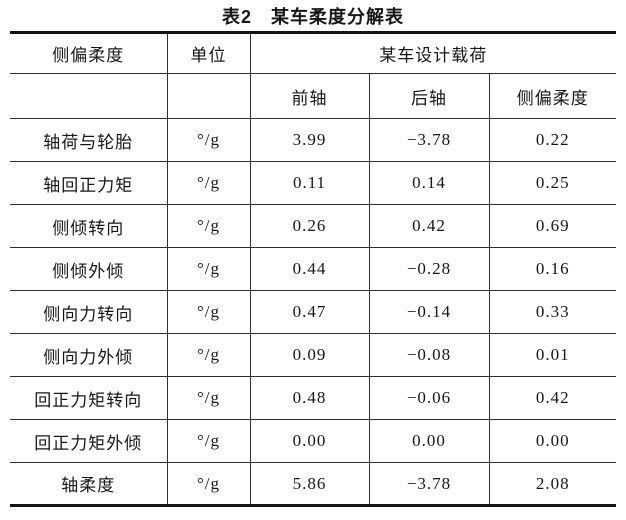 The height and width of the screenshot is (520, 626). What do you see at coordinates (552, 183) in the screenshot?
I see `compliance-value: 0.25` at bounding box center [552, 183].